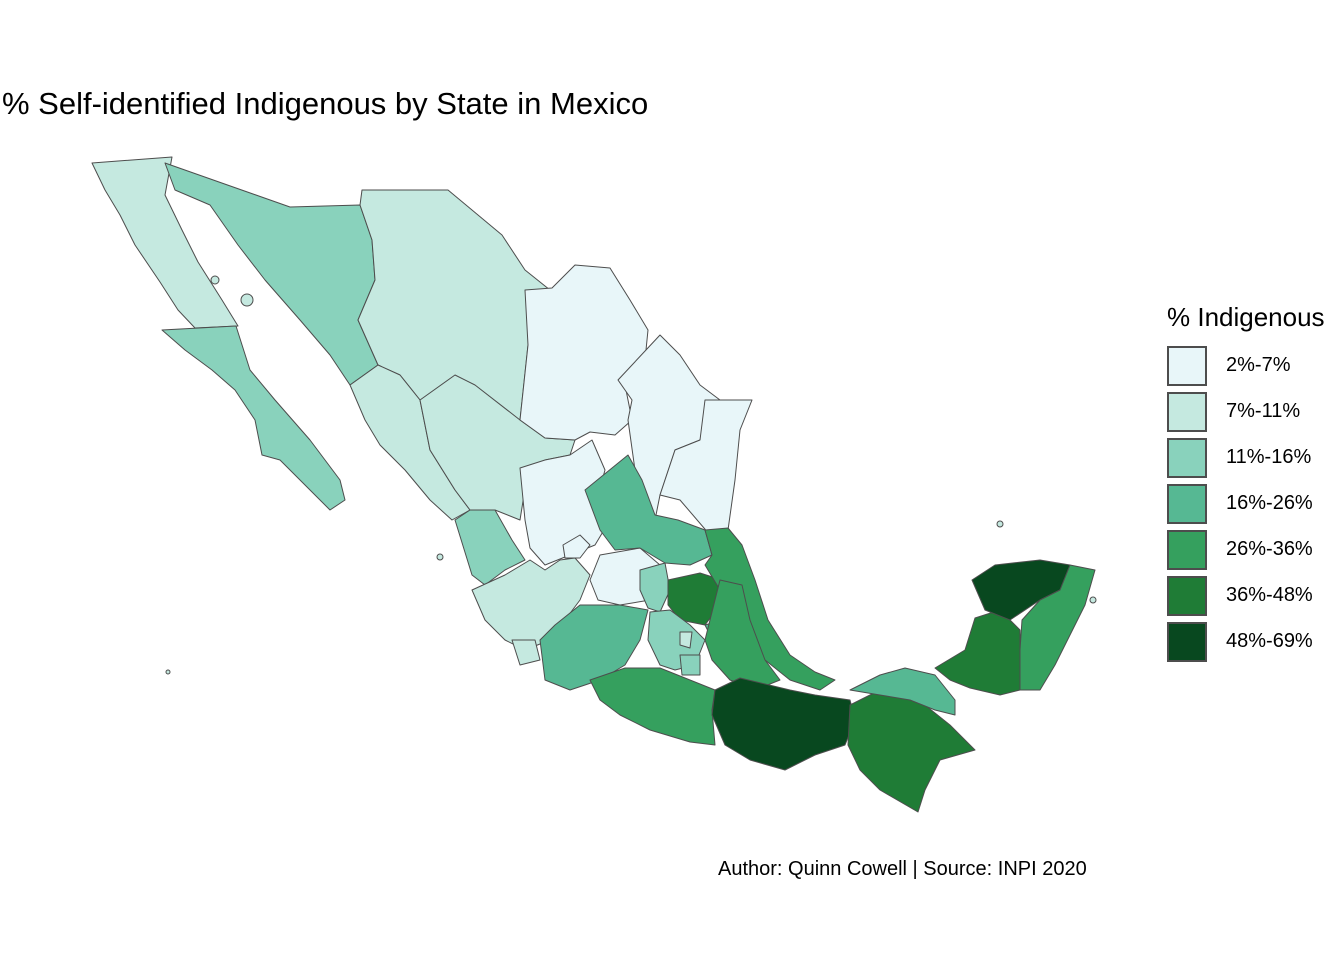 This screenshot has width=1344, height=960. What do you see at coordinates (911, 751) in the screenshot?
I see `state-chiapas` at bounding box center [911, 751].